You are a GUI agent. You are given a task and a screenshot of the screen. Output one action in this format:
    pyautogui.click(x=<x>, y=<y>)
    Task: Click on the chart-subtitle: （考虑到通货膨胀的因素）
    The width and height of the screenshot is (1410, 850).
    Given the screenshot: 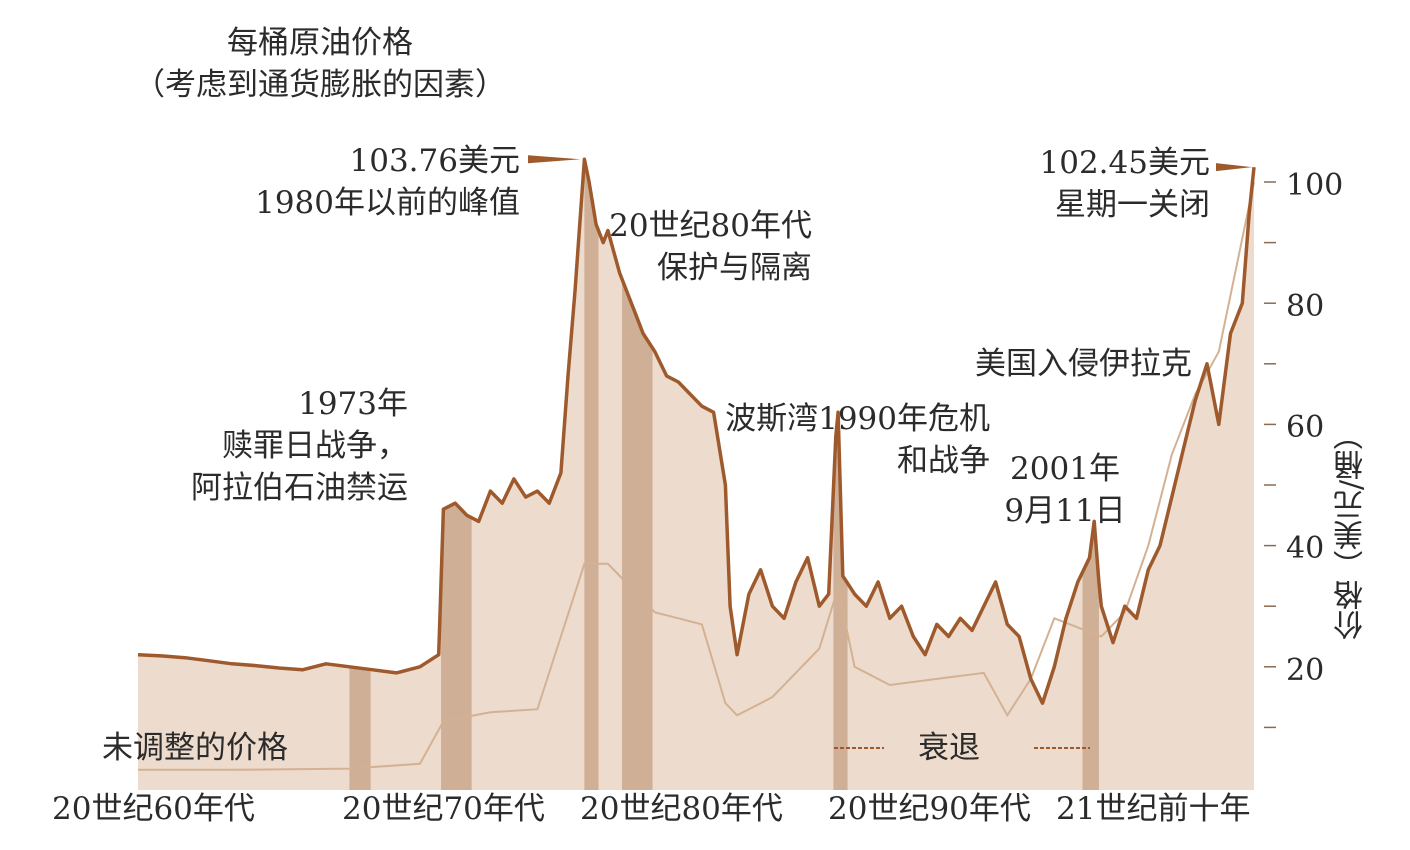 What is the action you would take?
    pyautogui.click(x=320, y=85)
    